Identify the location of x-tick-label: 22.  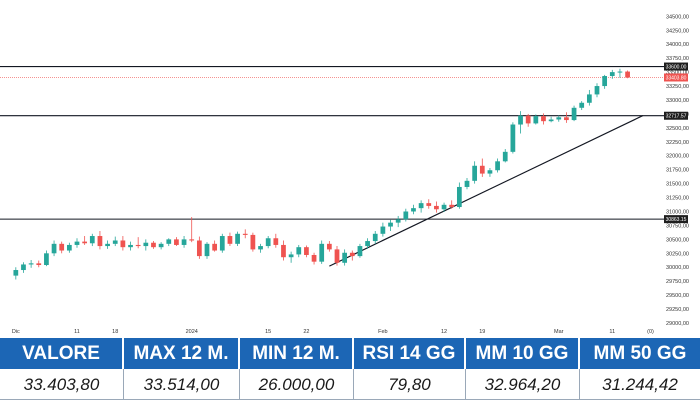
(306, 332).